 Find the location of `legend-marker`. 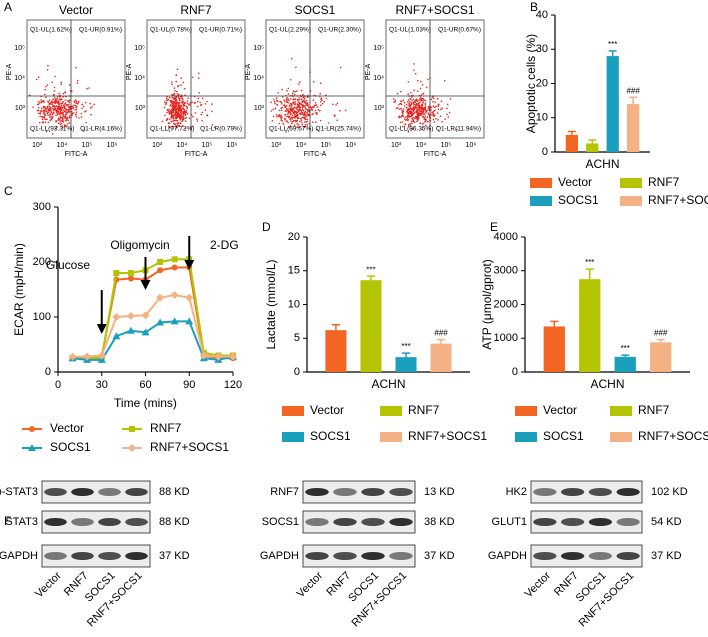

legend-marker is located at coordinates (32, 429).